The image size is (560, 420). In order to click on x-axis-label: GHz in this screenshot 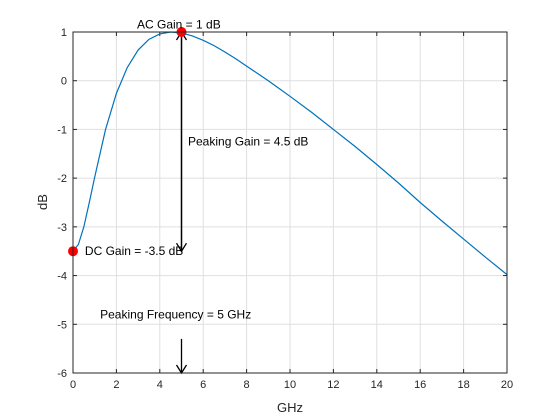, I will do `click(290, 407)`.